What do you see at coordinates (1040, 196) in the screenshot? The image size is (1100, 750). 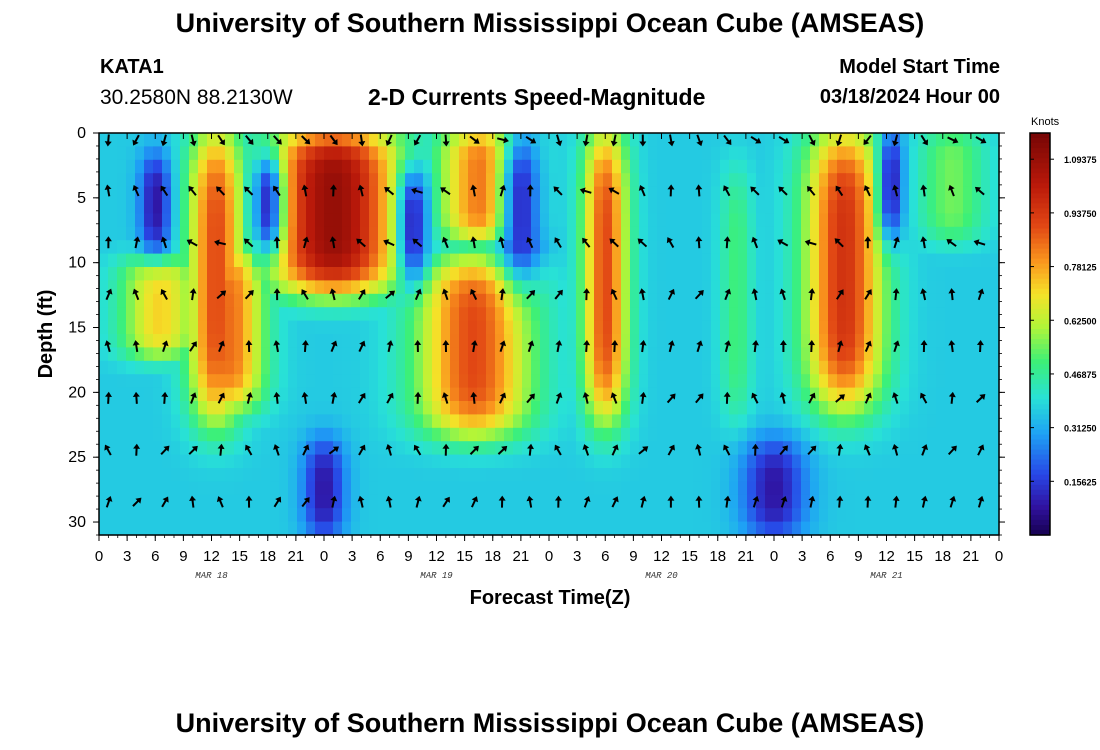 I see `colorbar-swatch` at bounding box center [1040, 196].